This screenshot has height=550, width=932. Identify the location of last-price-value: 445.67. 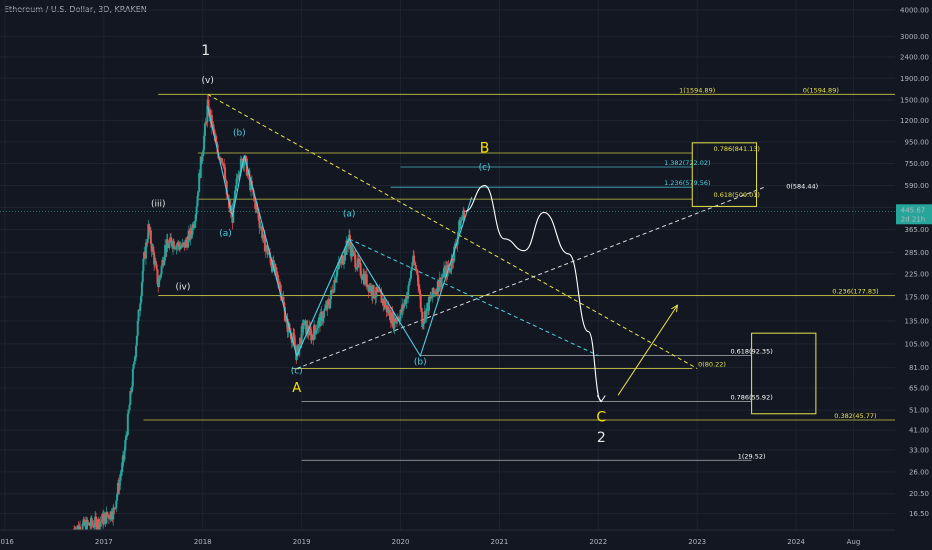
(913, 210).